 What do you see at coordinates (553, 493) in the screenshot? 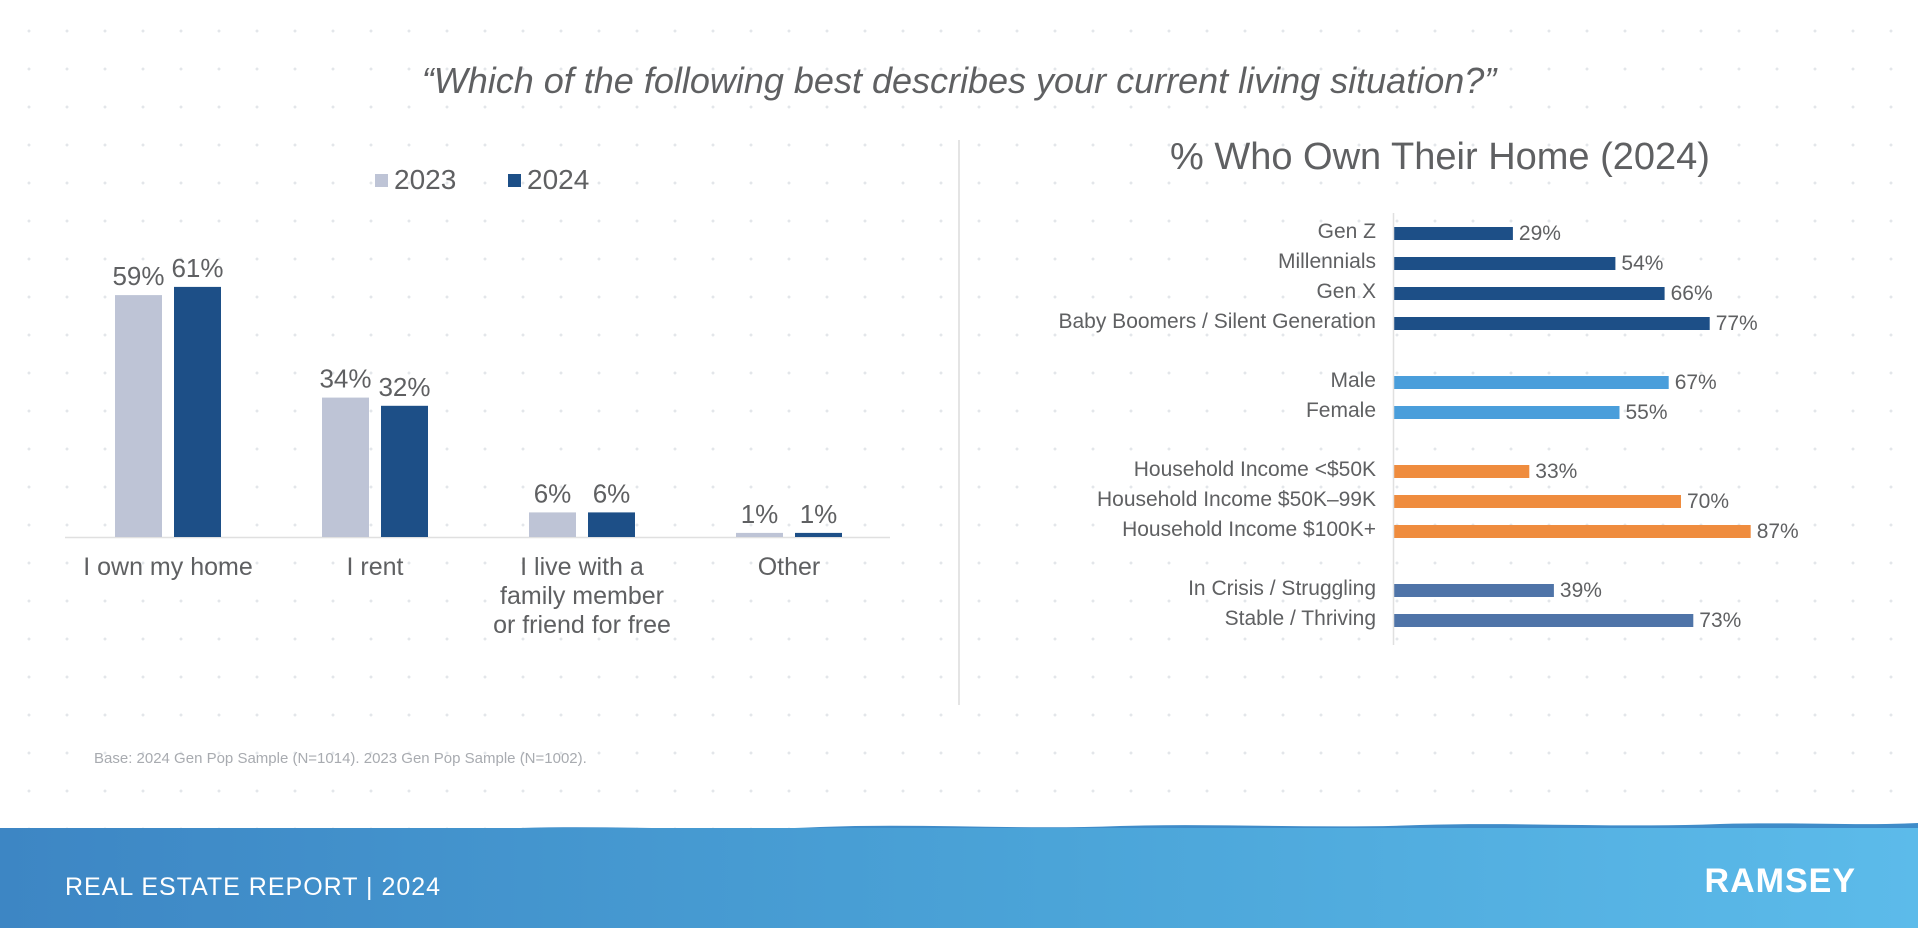
I see `bar-label-2023-3: 6%` at bounding box center [553, 493].